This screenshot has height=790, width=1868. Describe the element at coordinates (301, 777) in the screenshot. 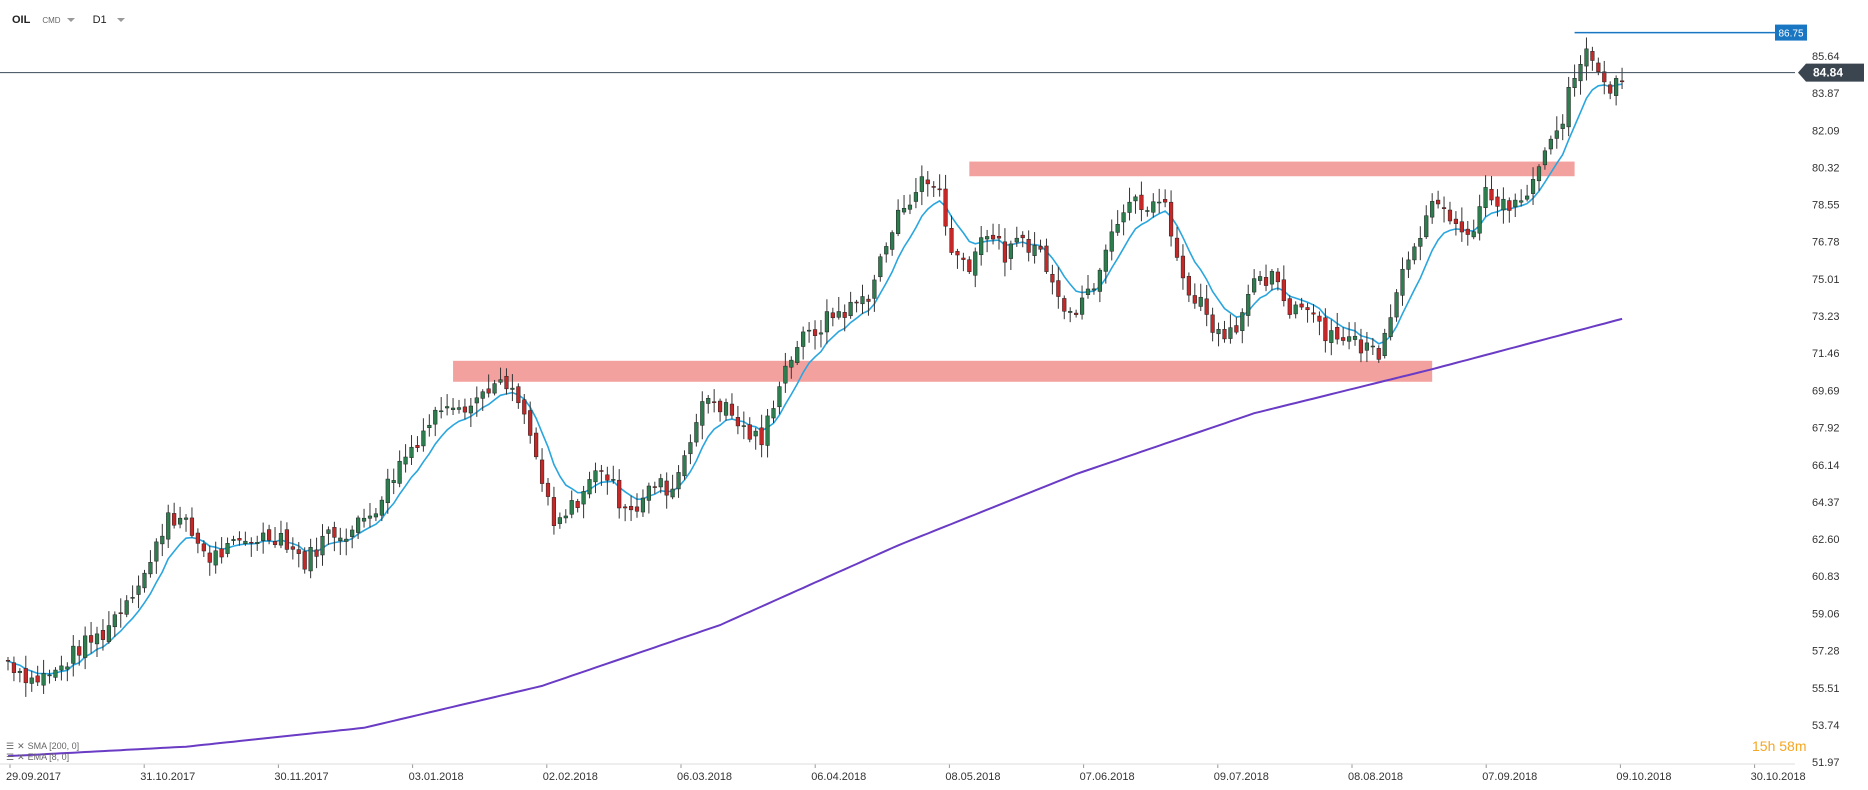

I see `x-tick-label: 30.11.2017` at that location.